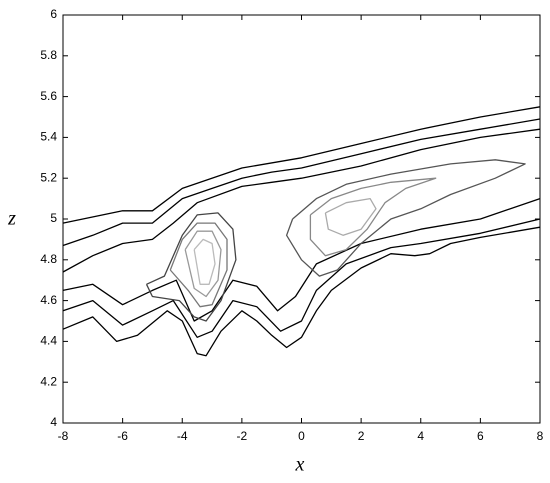 This screenshot has width=550, height=483. Describe the element at coordinates (48, 381) in the screenshot. I see `y-tick-label: 4.2` at that location.